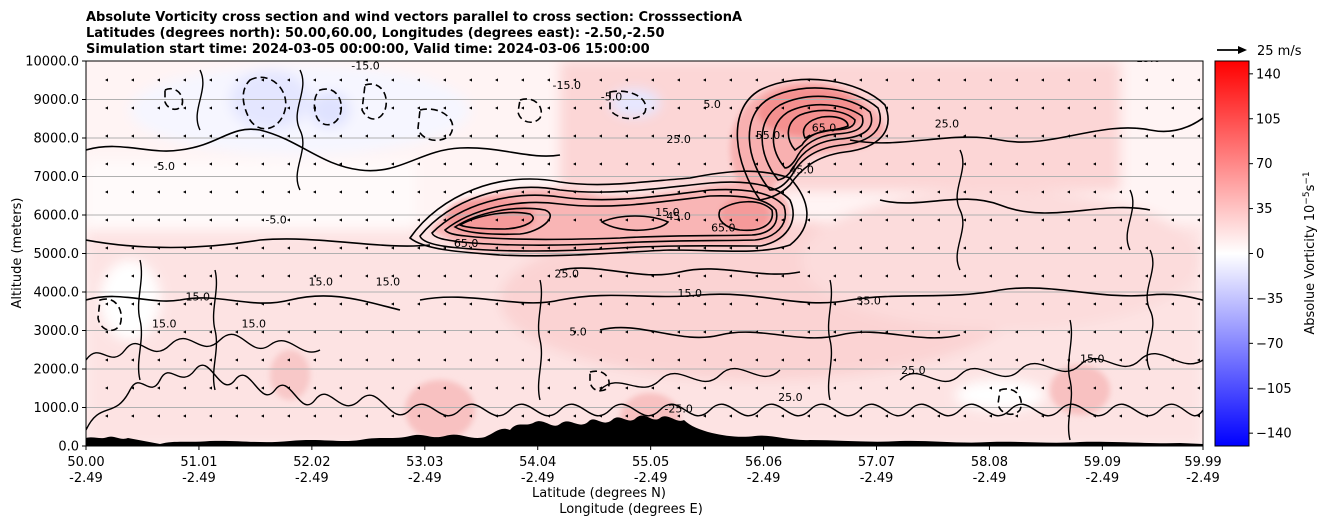  I want to click on terrain-silhouette, so click(644, 430).